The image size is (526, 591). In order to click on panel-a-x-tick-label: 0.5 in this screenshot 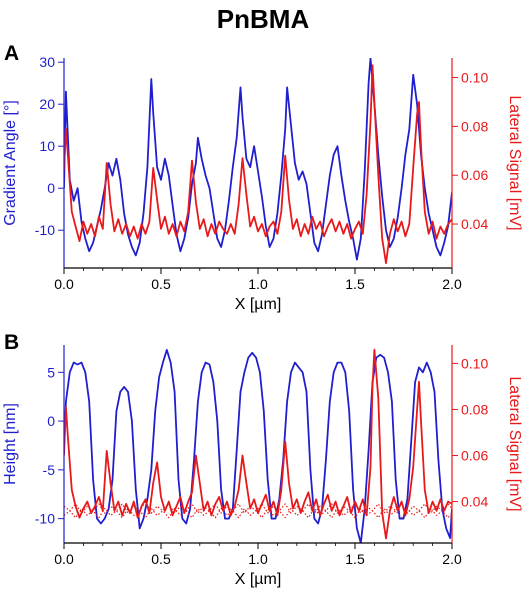, I will do `click(161, 284)`.